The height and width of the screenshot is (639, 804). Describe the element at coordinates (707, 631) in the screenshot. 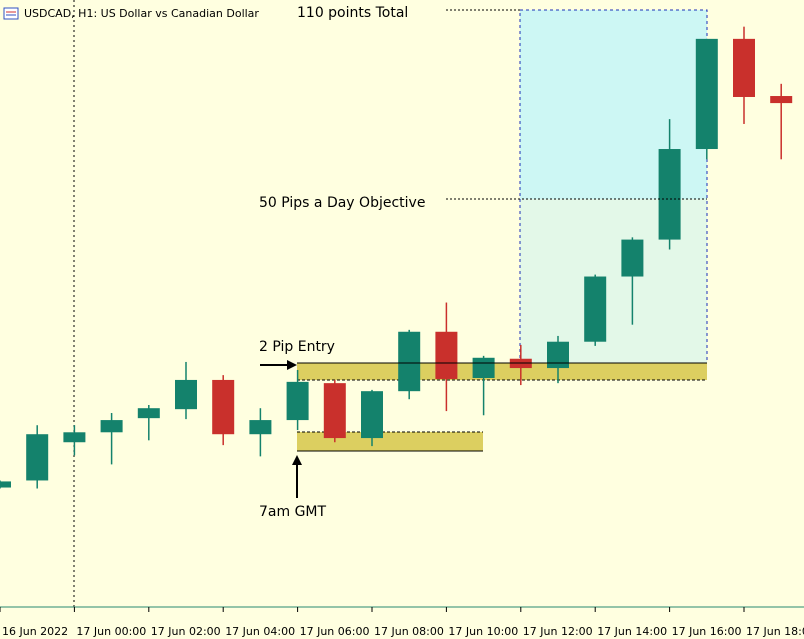

I see `x-tick-label: 17 Jun 16:00` at that location.